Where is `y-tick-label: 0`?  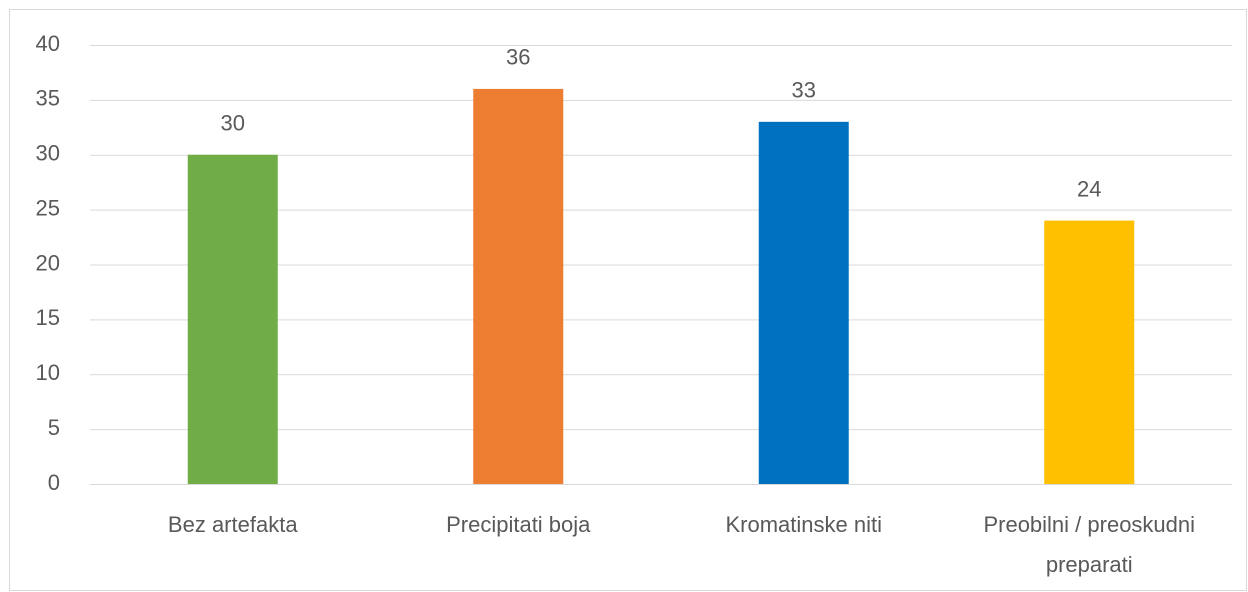
y-tick-label: 0 is located at coordinates (54, 482).